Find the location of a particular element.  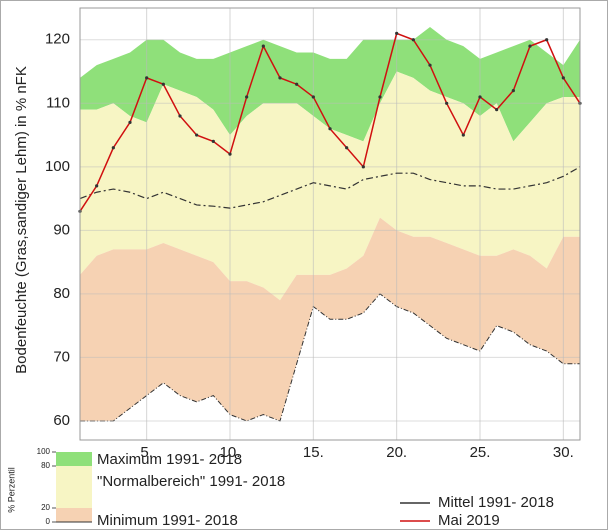

y-tick-label: 90 is located at coordinates (61, 229).